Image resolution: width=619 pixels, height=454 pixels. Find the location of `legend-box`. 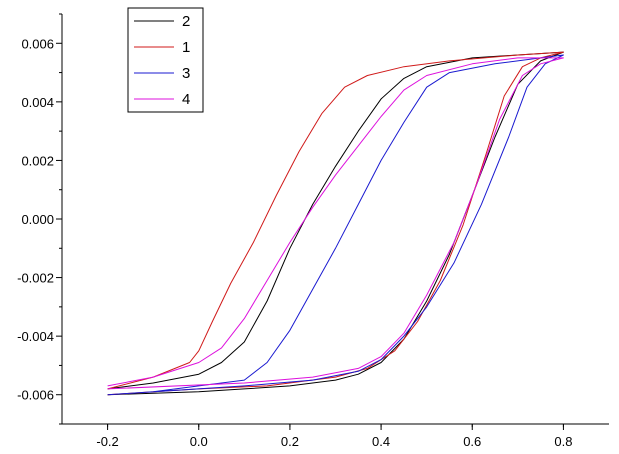

legend-box is located at coordinates (165, 60).